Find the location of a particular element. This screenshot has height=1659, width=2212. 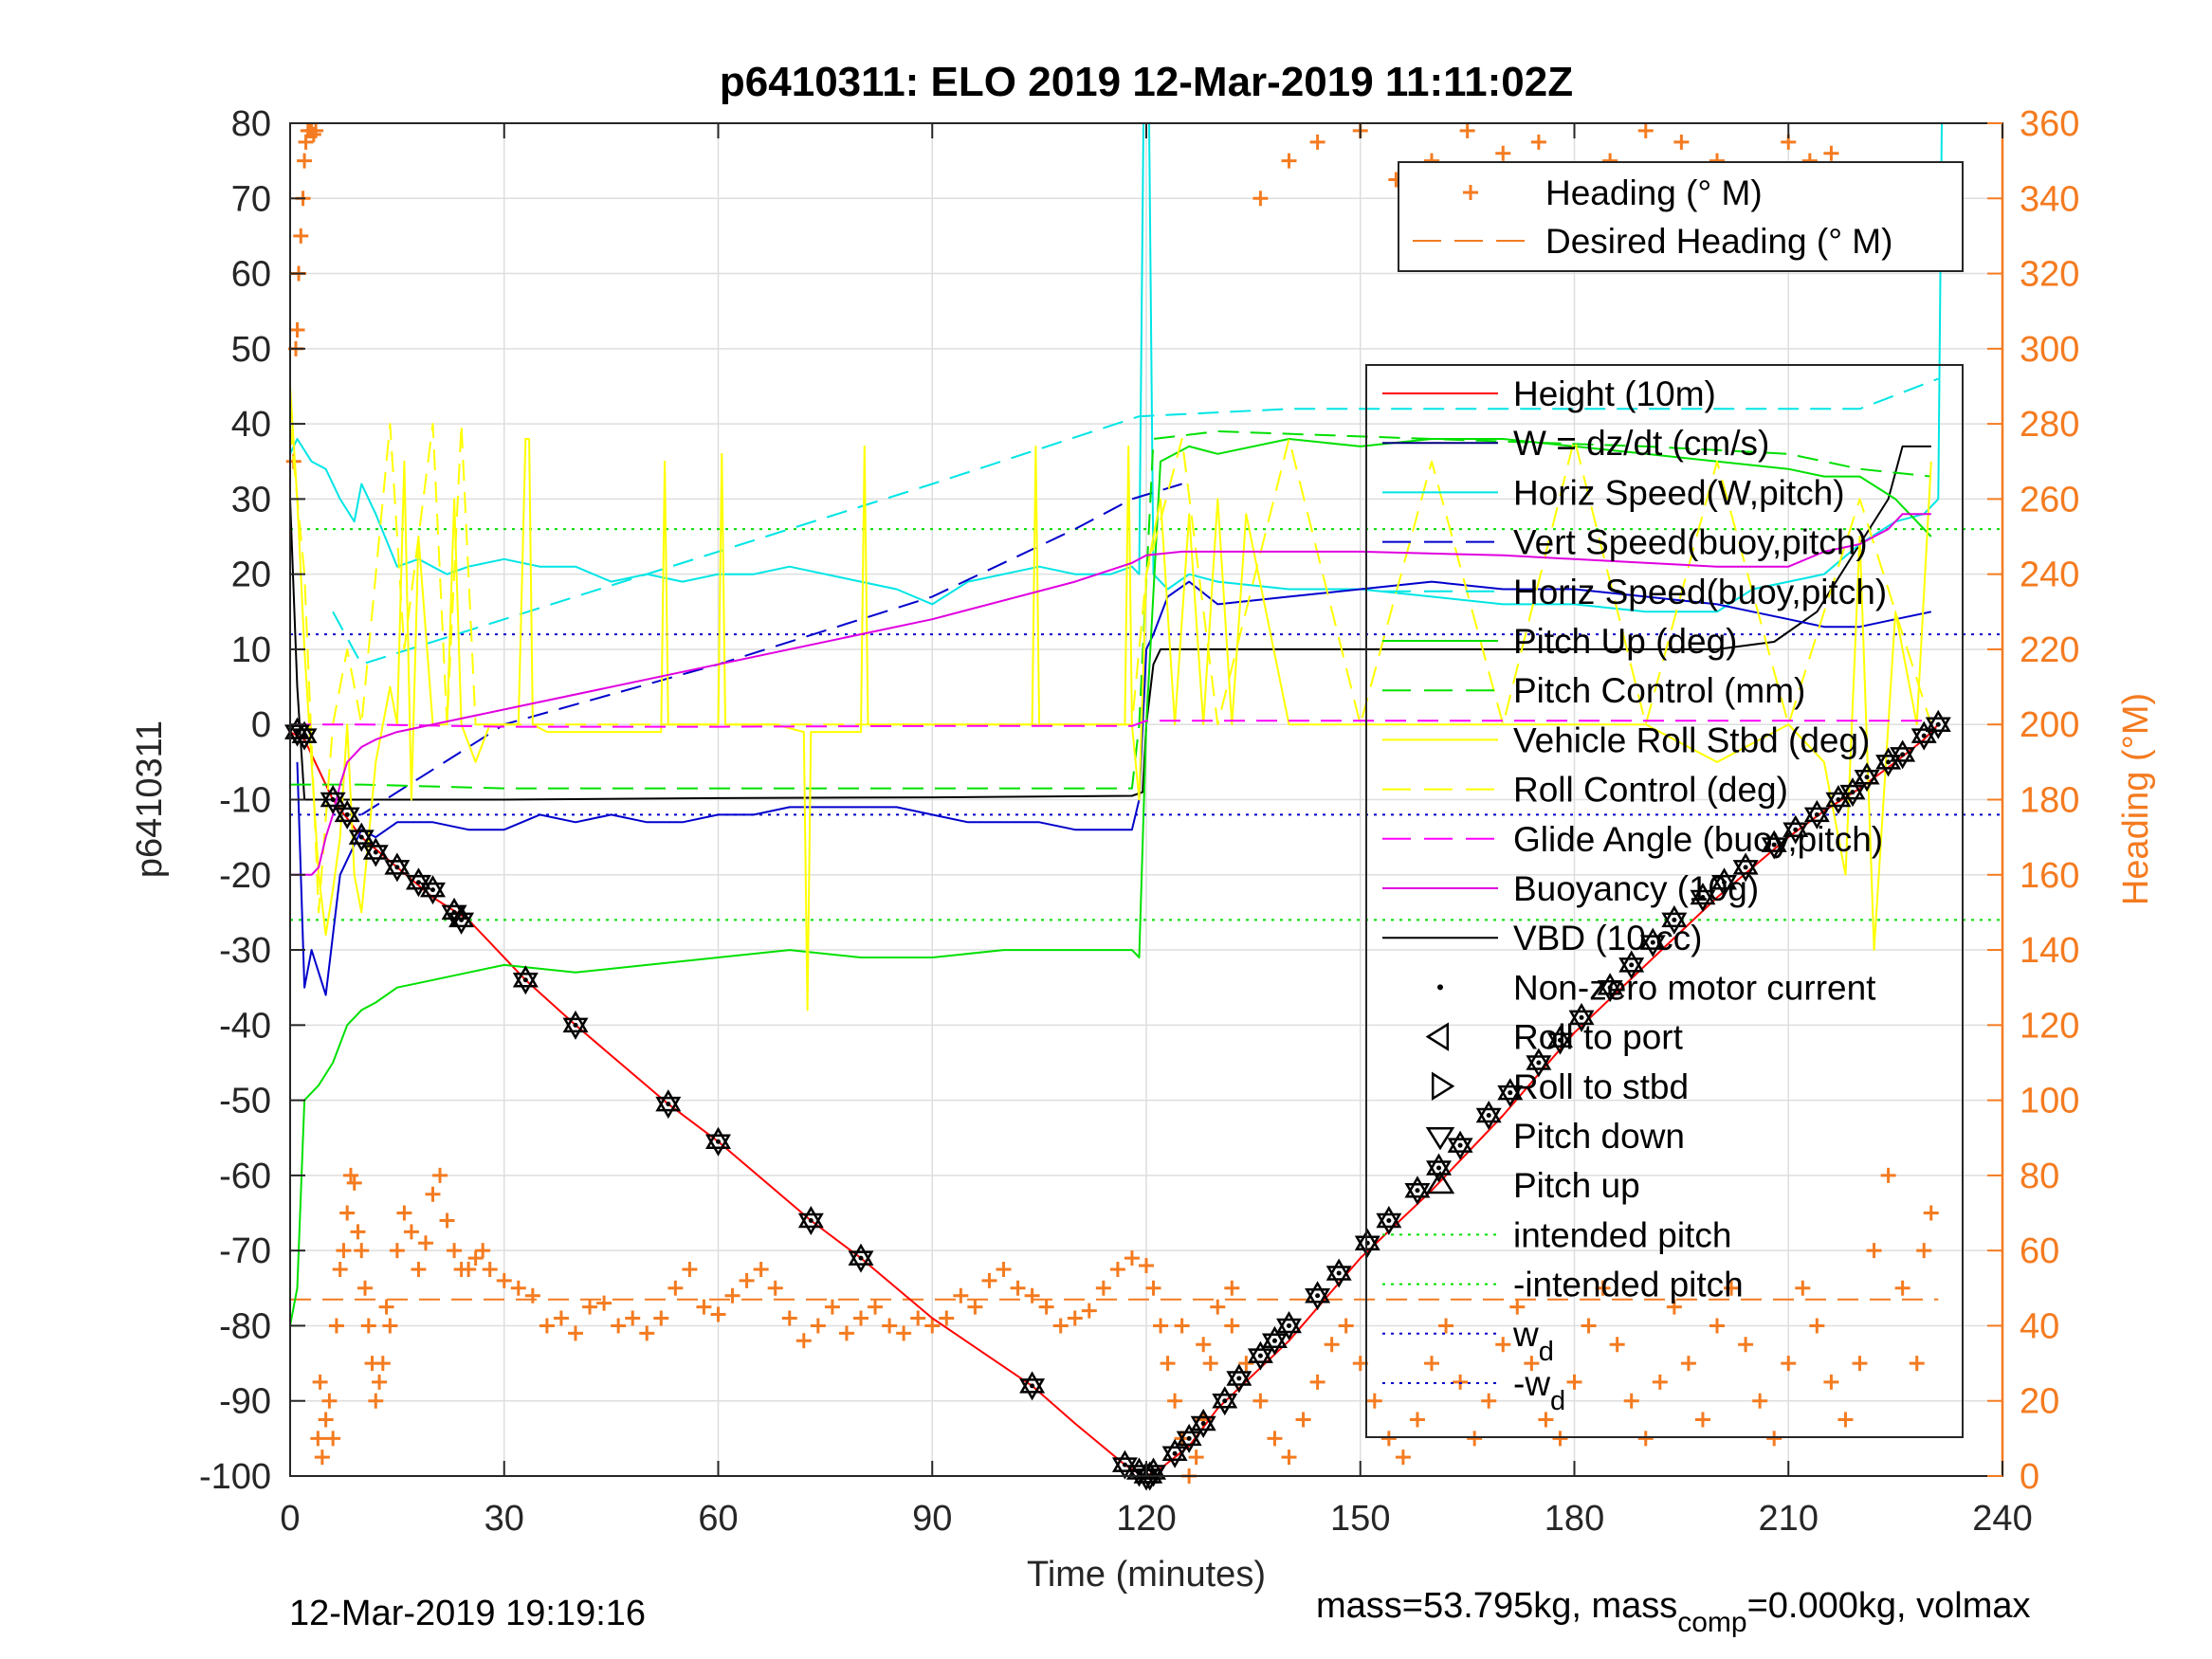

y-tick-label: -30 is located at coordinates (245, 951).